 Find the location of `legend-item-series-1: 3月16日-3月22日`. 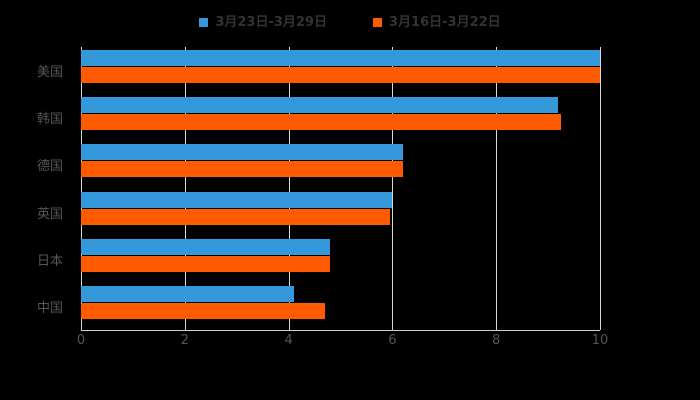

legend-item-series-1: 3月16日-3月22日 is located at coordinates (437, 22).